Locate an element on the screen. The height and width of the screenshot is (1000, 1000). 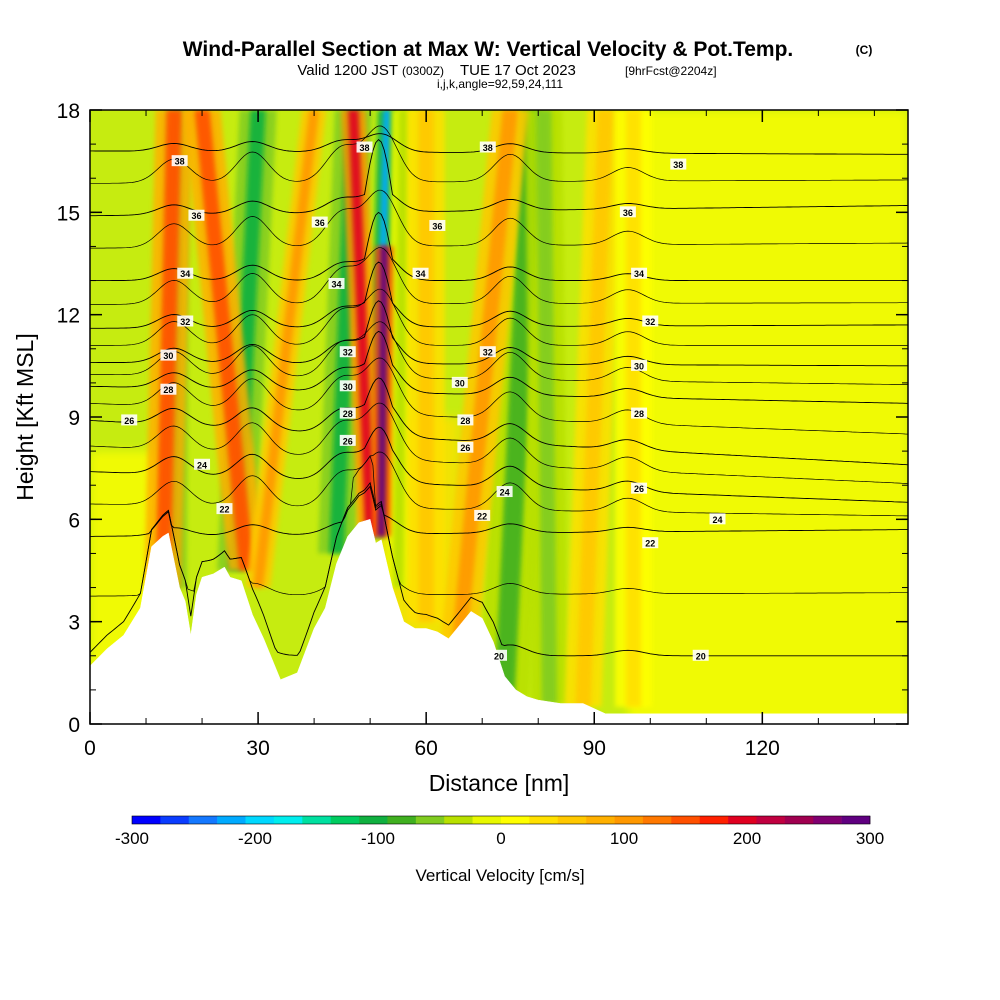
subtitle-prefix: Valid 1200 JST is located at coordinates (347, 70).